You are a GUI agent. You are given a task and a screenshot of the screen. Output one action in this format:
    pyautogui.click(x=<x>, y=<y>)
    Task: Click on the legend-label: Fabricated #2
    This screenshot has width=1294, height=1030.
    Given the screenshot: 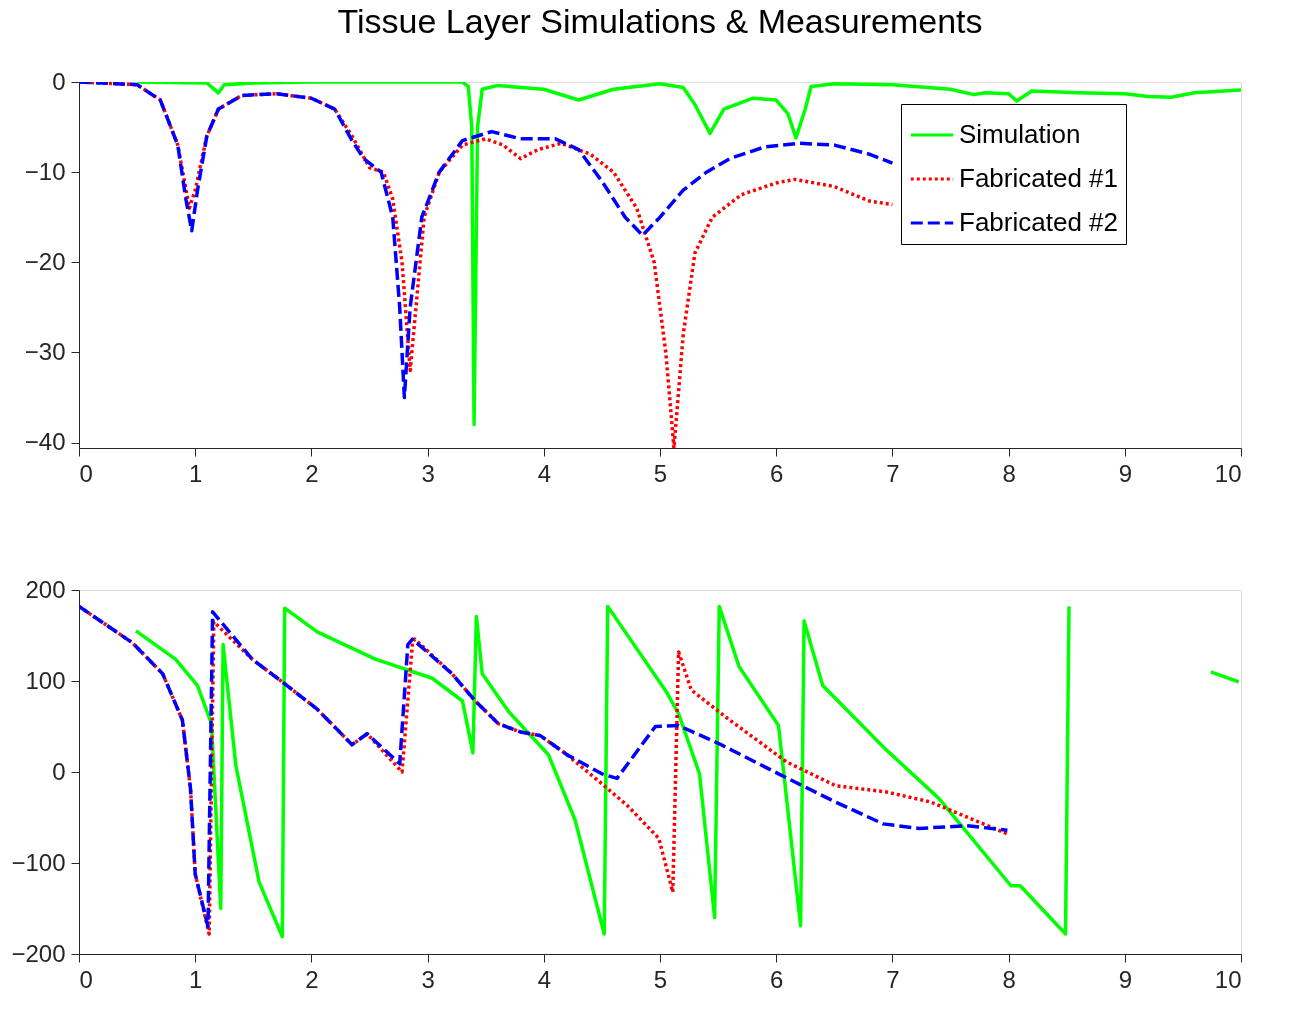 What is the action you would take?
    pyautogui.click(x=1038, y=222)
    